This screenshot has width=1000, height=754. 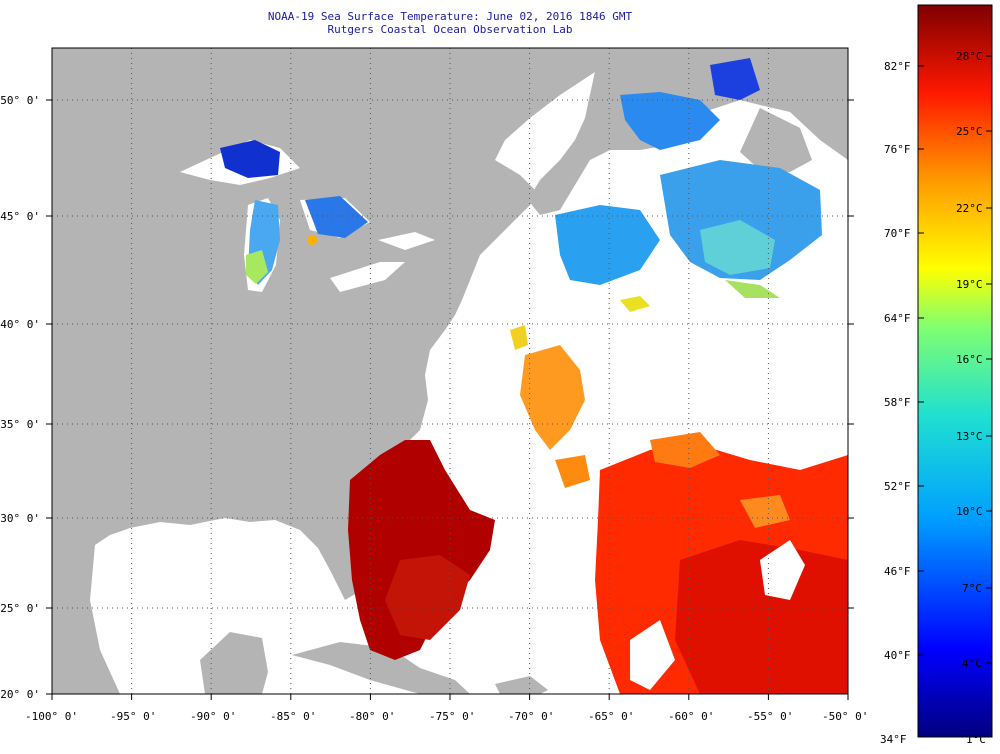 I want to click on colorbar-f-label: 76°F, so click(x=897, y=149).